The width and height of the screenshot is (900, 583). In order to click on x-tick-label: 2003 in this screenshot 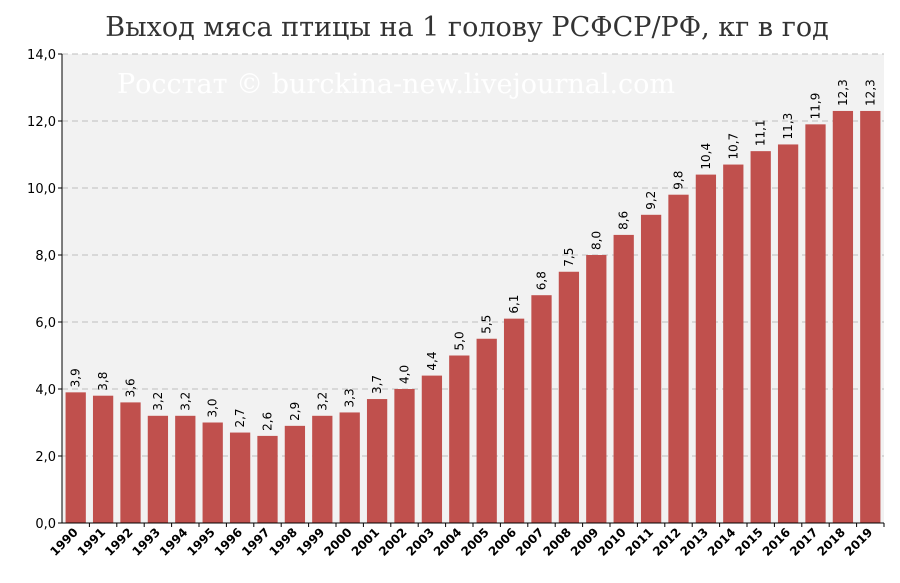, I will do `click(421, 542)`.